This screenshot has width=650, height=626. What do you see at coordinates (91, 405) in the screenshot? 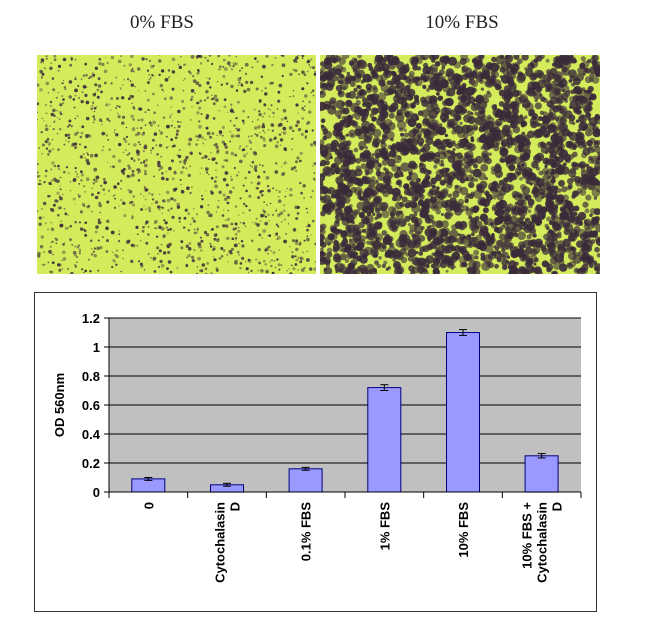
I see `y-tick-label: 0.6` at bounding box center [91, 405].